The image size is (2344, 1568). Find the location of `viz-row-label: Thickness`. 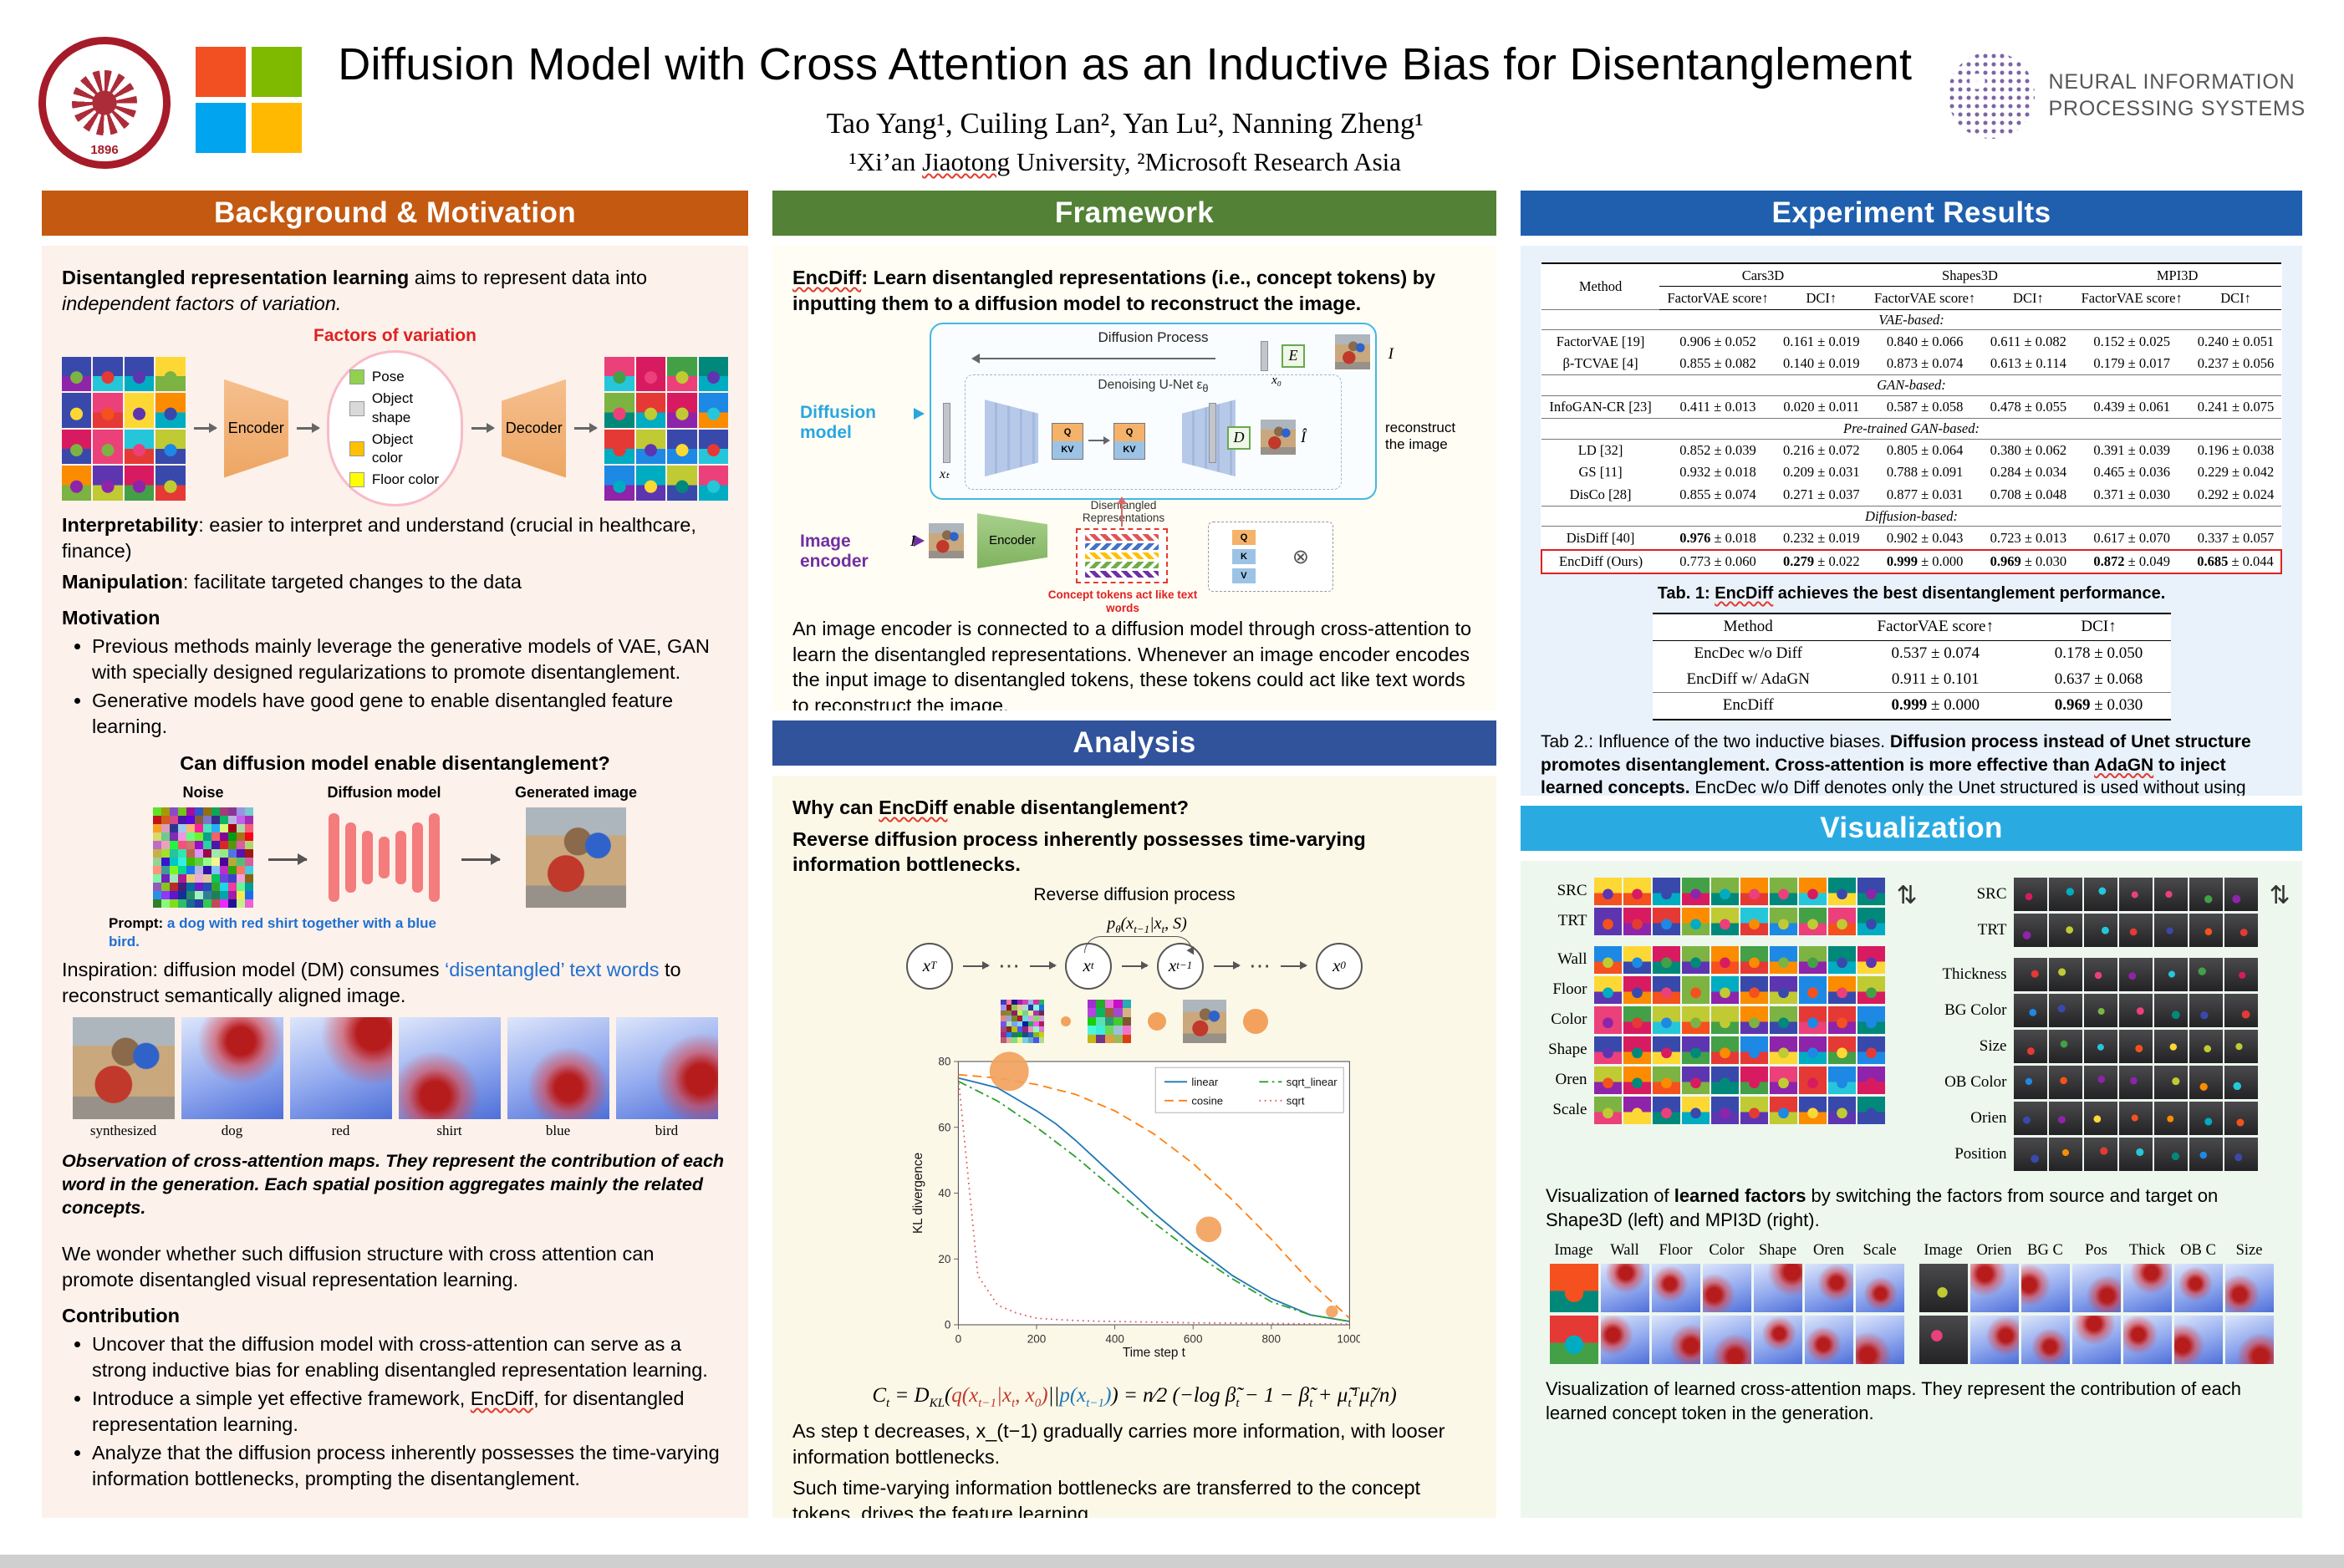

viz-row-label: Thickness is located at coordinates (1974, 974).